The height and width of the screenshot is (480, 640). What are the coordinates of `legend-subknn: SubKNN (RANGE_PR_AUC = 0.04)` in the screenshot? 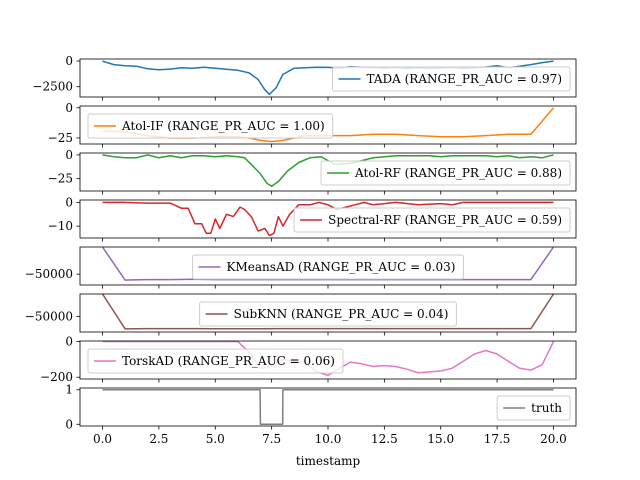 It's located at (328, 314).